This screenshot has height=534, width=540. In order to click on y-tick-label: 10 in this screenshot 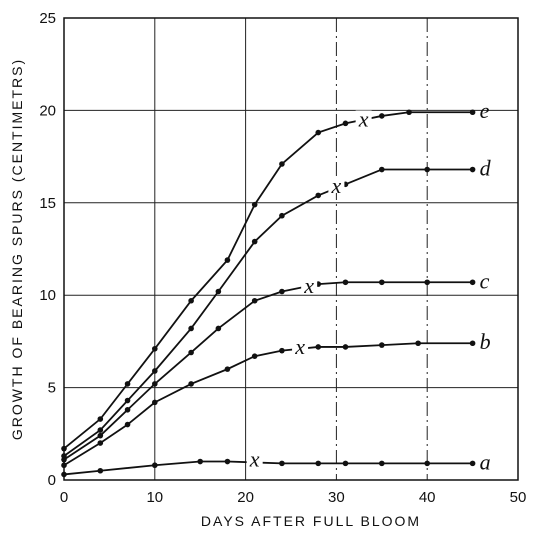, I will do `click(47, 295)`.